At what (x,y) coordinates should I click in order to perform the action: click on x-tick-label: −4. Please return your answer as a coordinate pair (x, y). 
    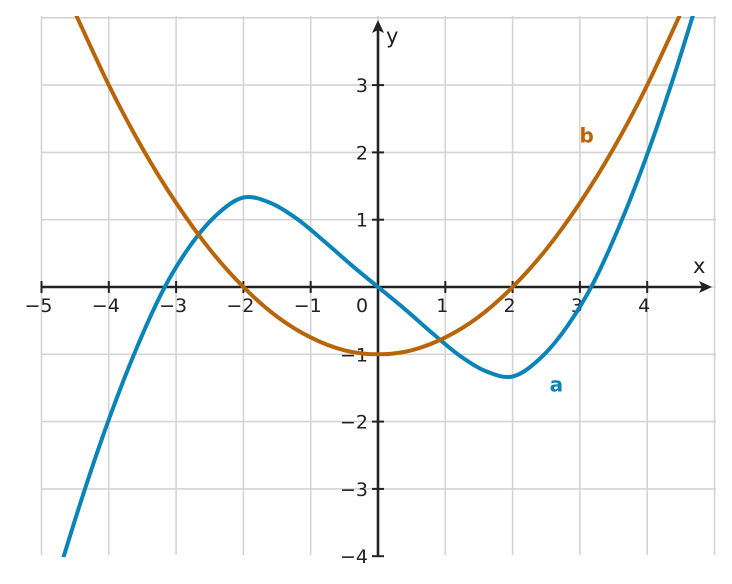
    Looking at the image, I should click on (106, 306).